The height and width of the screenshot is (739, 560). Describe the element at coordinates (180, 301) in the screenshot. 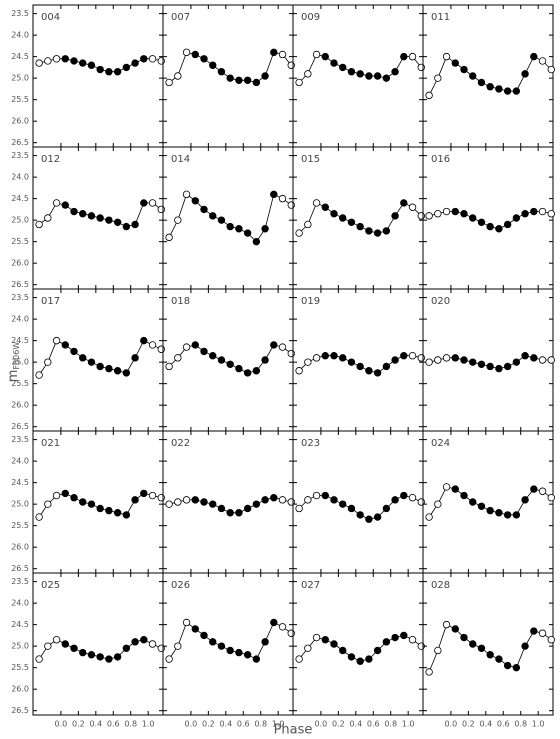

I see `panel-title: 018` at that location.